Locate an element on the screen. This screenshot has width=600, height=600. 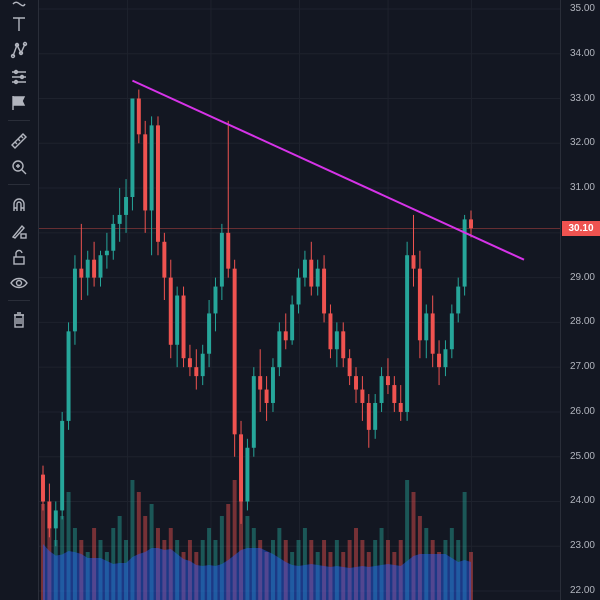
forecast-tool-icon is located at coordinates (19, 77).